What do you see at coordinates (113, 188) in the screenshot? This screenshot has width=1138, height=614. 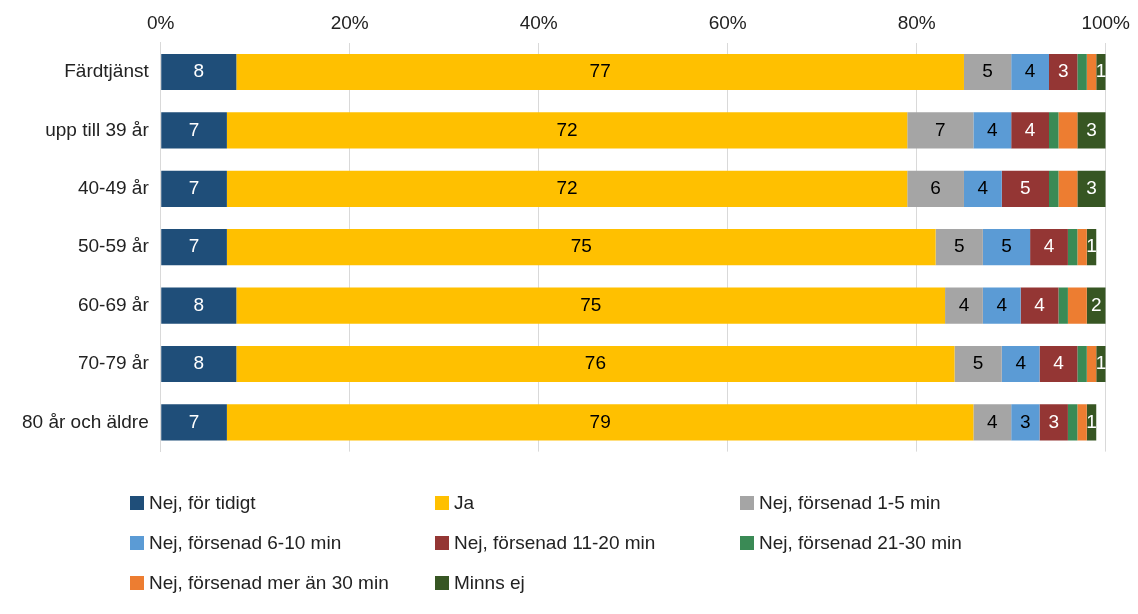 I see `y-tick-label: 40-49 år` at bounding box center [113, 188].